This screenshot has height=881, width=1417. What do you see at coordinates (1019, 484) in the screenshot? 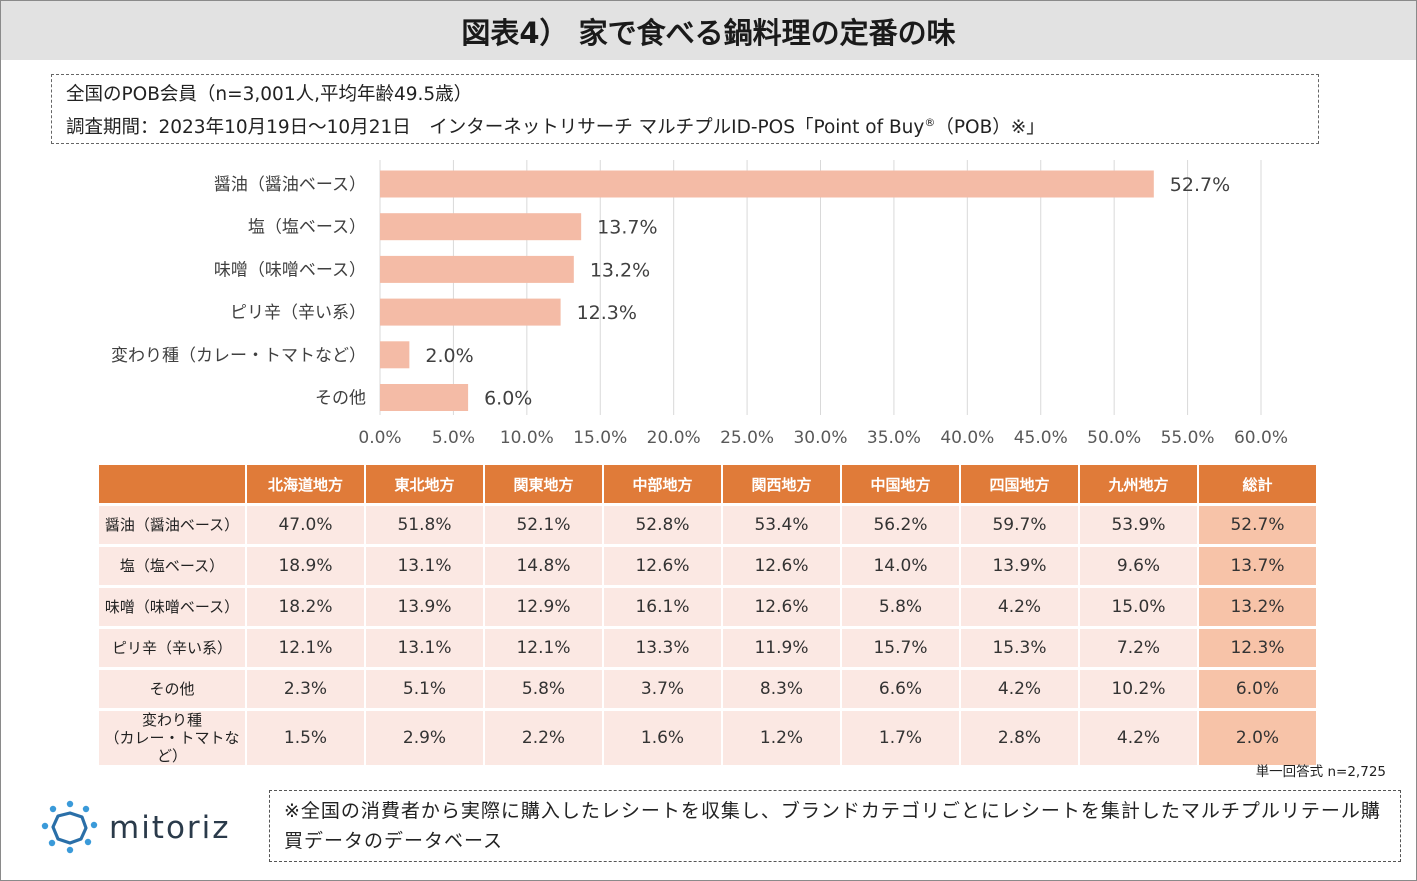
I see `header-region: 四国地方` at bounding box center [1019, 484].